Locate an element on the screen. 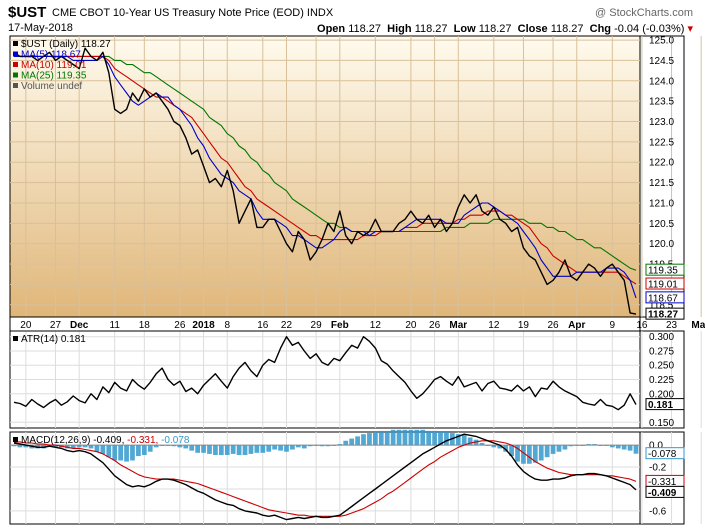 This screenshot has width=705, height=531. last-value-text: 0.181 is located at coordinates (660, 405).